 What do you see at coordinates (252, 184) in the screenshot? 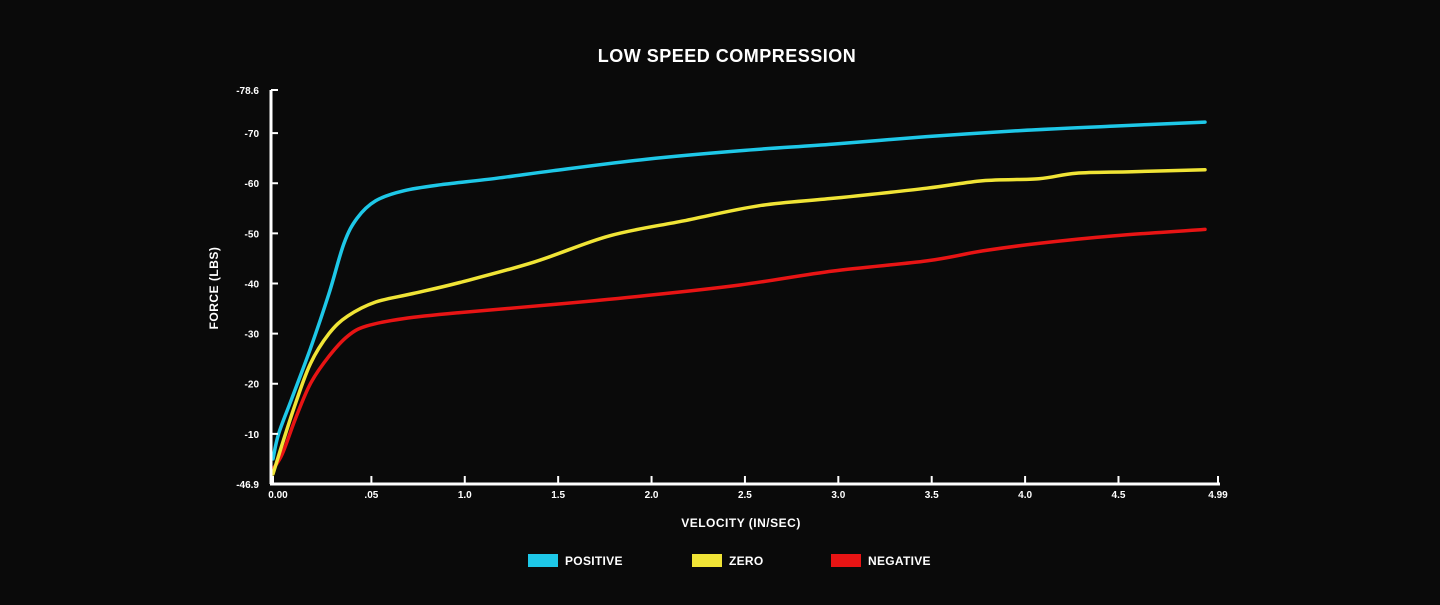
I see `y-tick-label: -60` at bounding box center [252, 184].